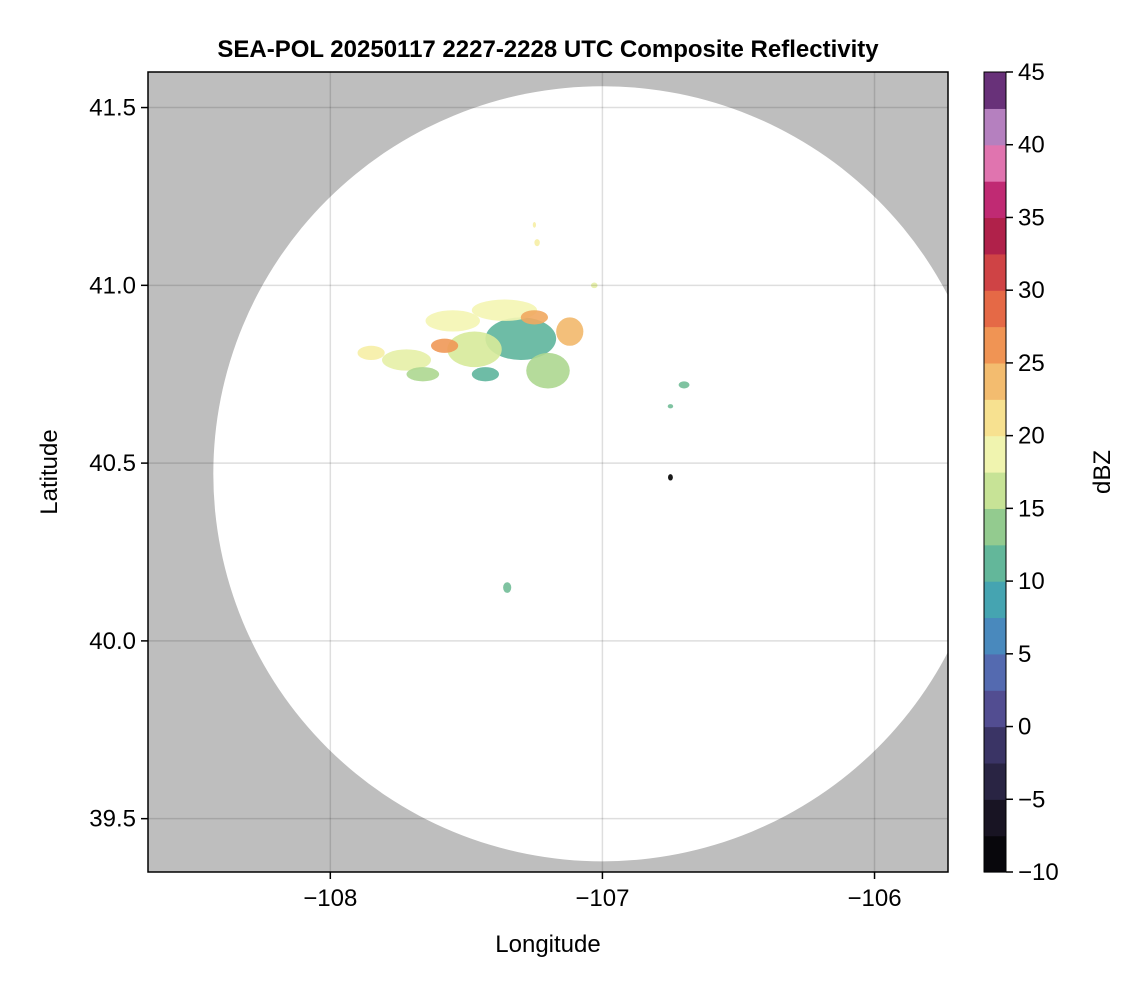 The image size is (1146, 995). I want to click on x-tick-label-1: −107, so click(602, 898).